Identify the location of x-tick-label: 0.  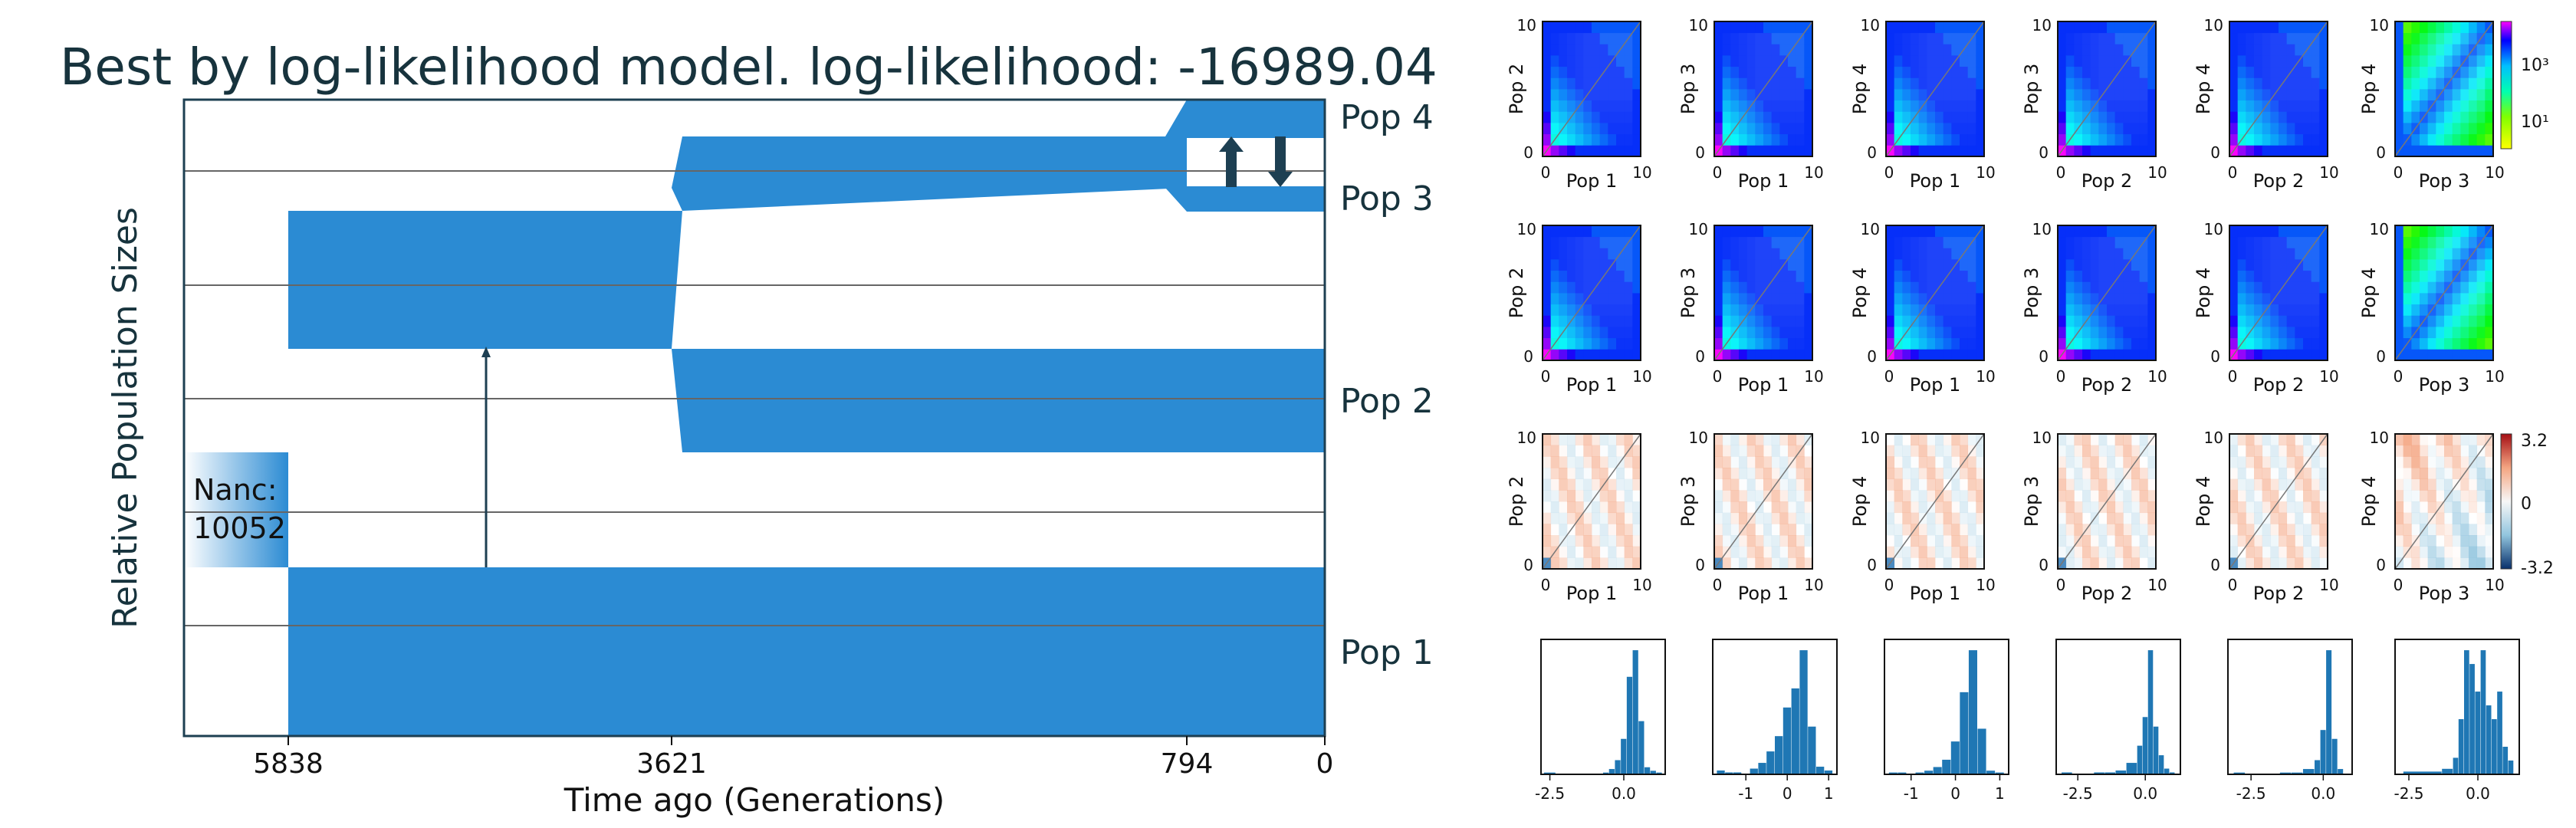
(2233, 585).